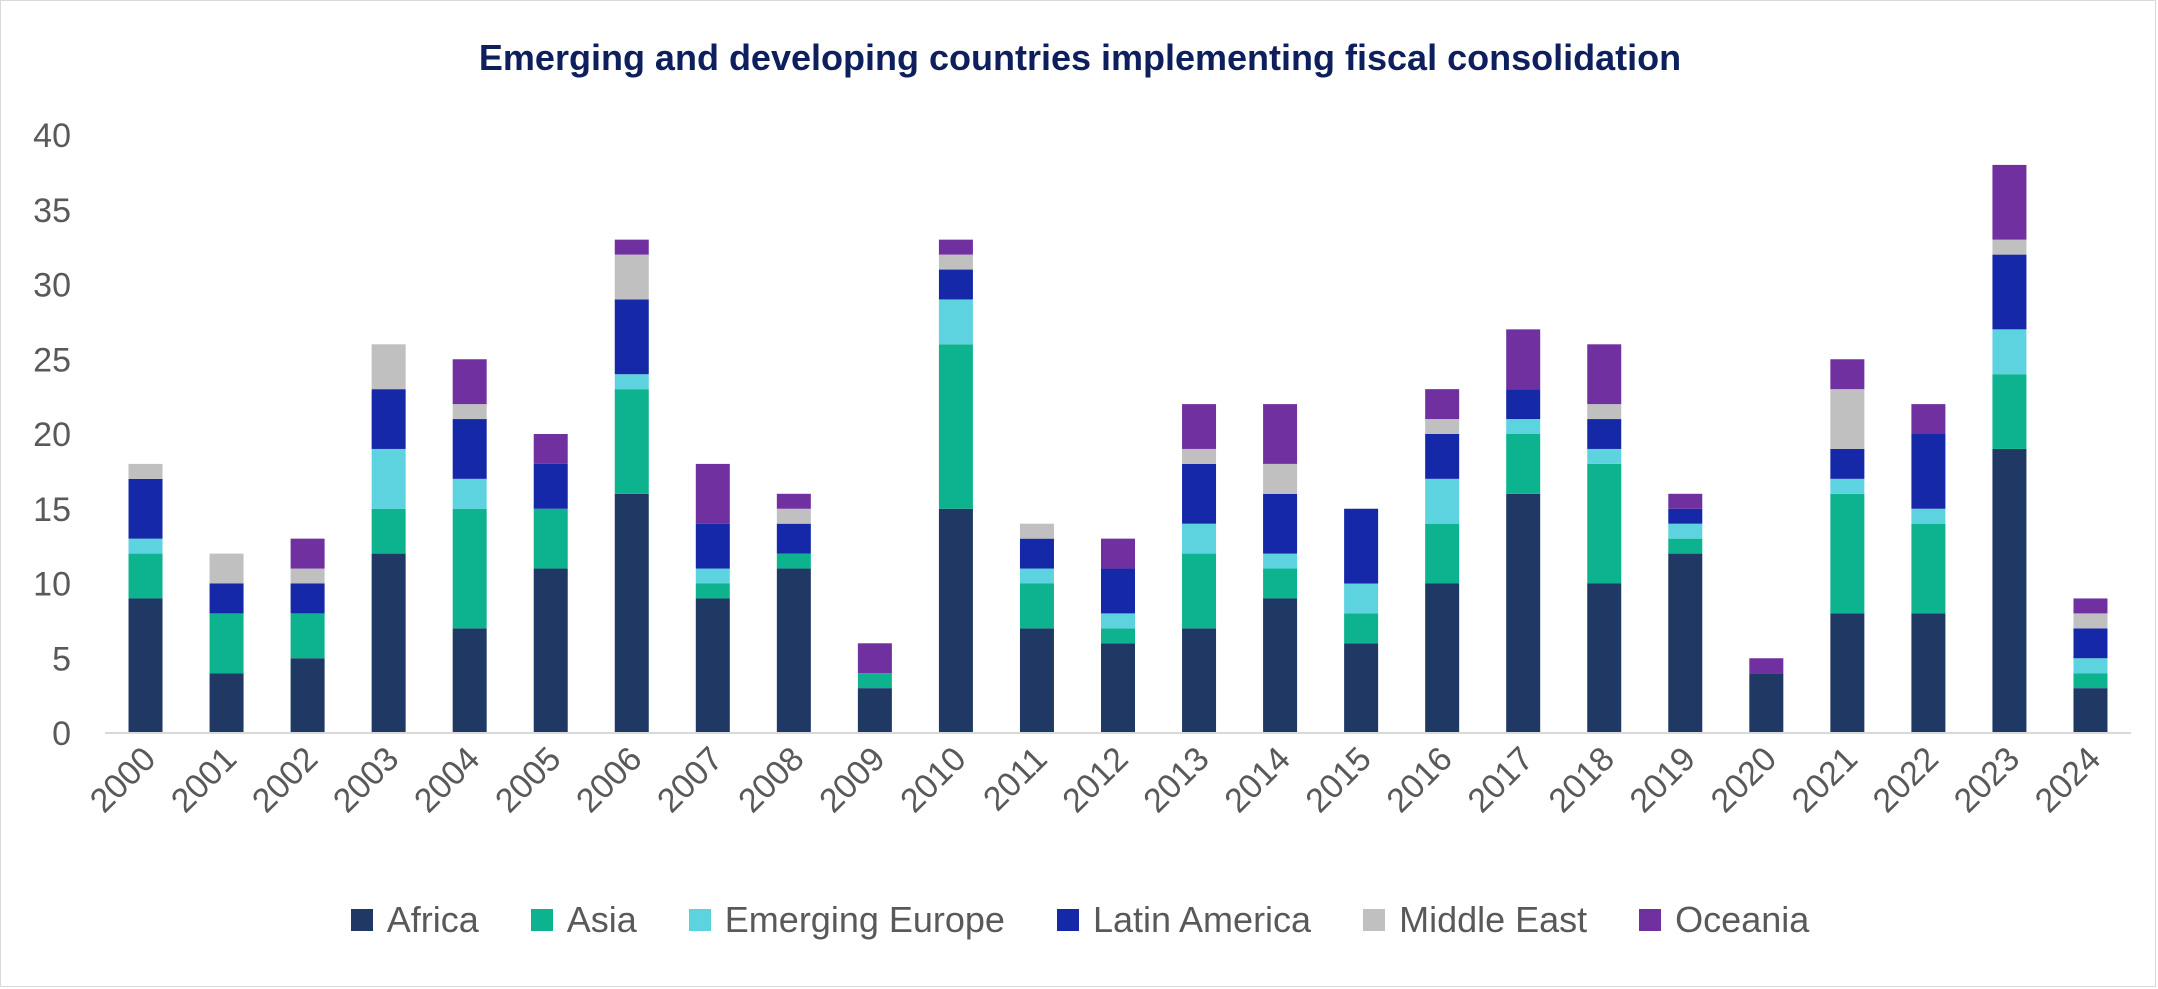 This screenshot has height=989, width=2158. I want to click on x-tick-label: 2024, so click(2068, 780).